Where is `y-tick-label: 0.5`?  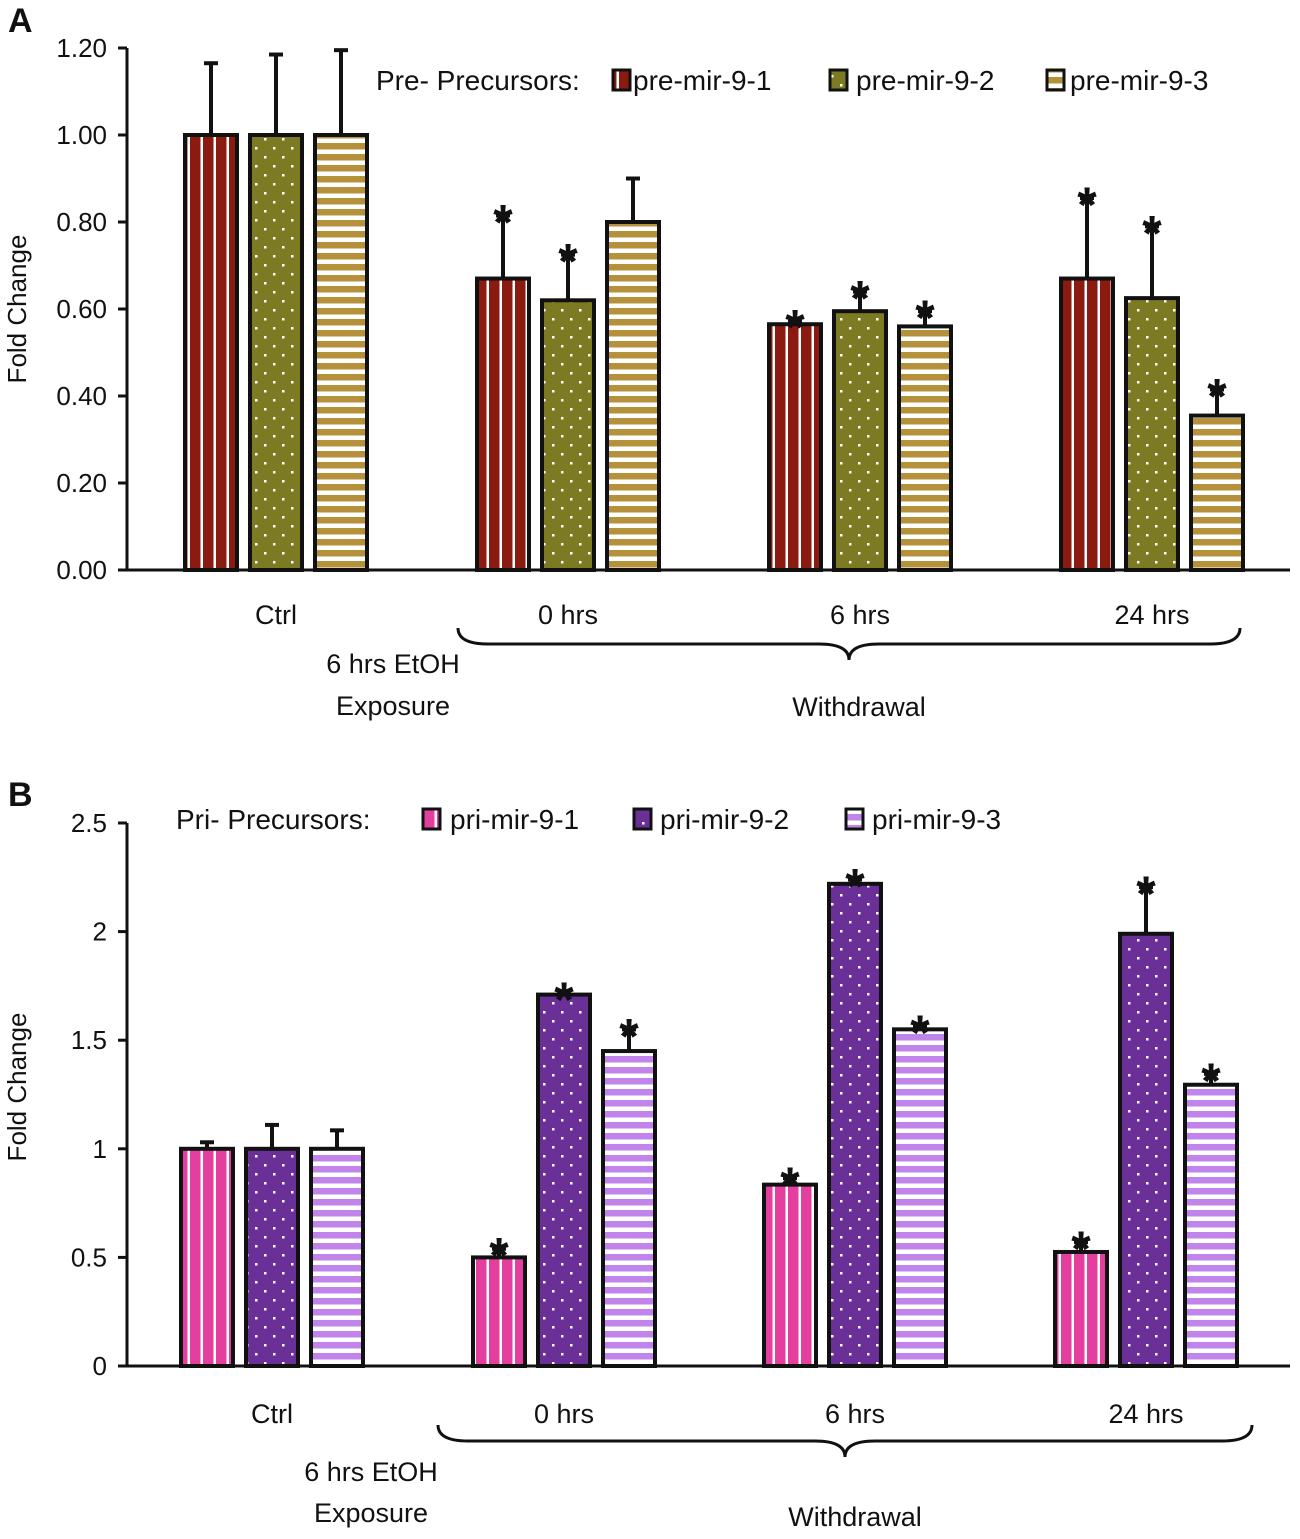 y-tick-label: 0.5 is located at coordinates (89, 1257).